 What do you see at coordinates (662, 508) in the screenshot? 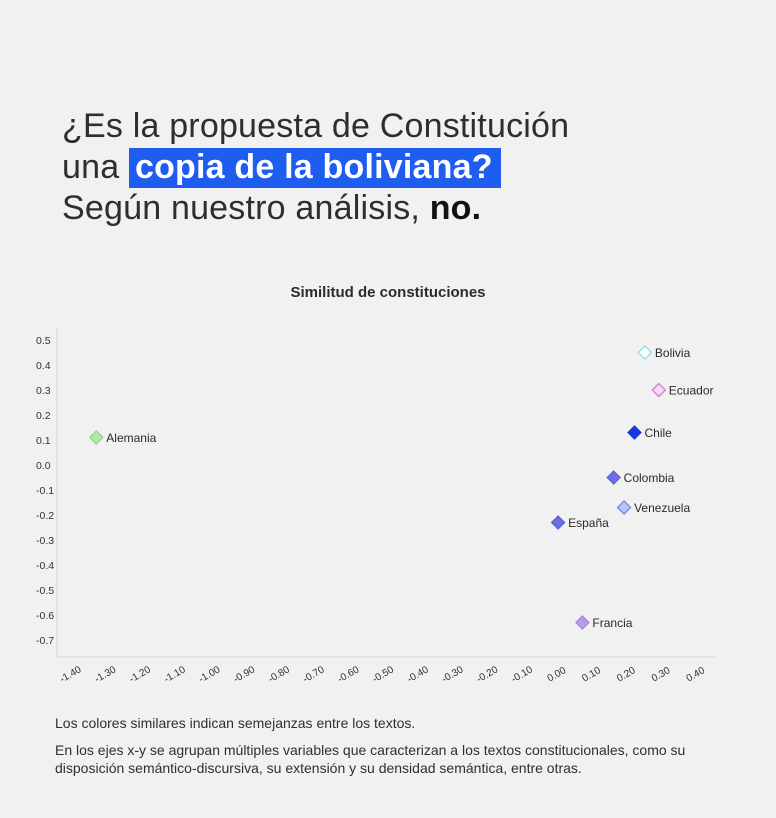
I see `point-label-venezuela: Venezuela` at bounding box center [662, 508].